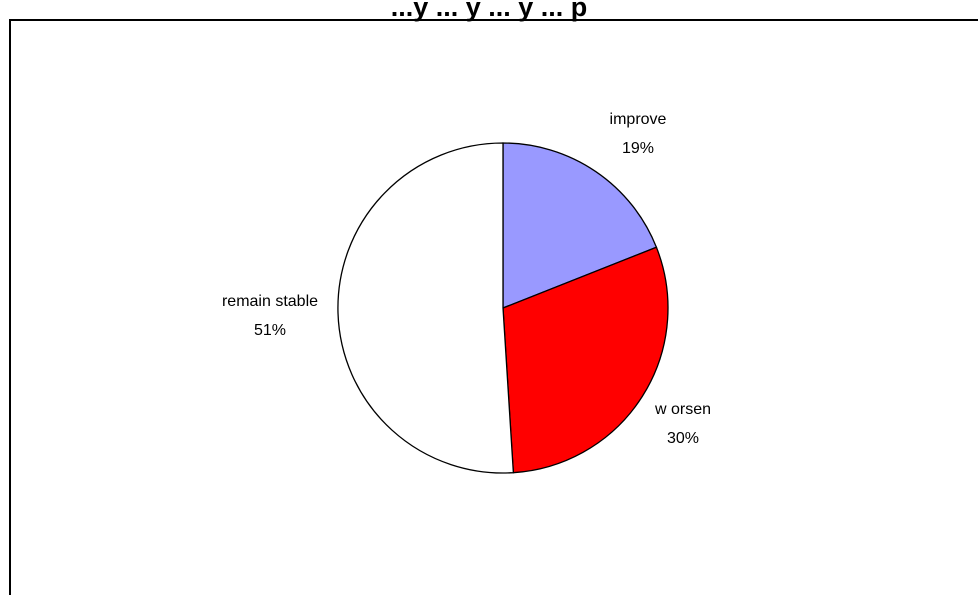 The width and height of the screenshot is (978, 595). Describe the element at coordinates (270, 330) in the screenshot. I see `slice-value-remain-stable: 51%` at that location.